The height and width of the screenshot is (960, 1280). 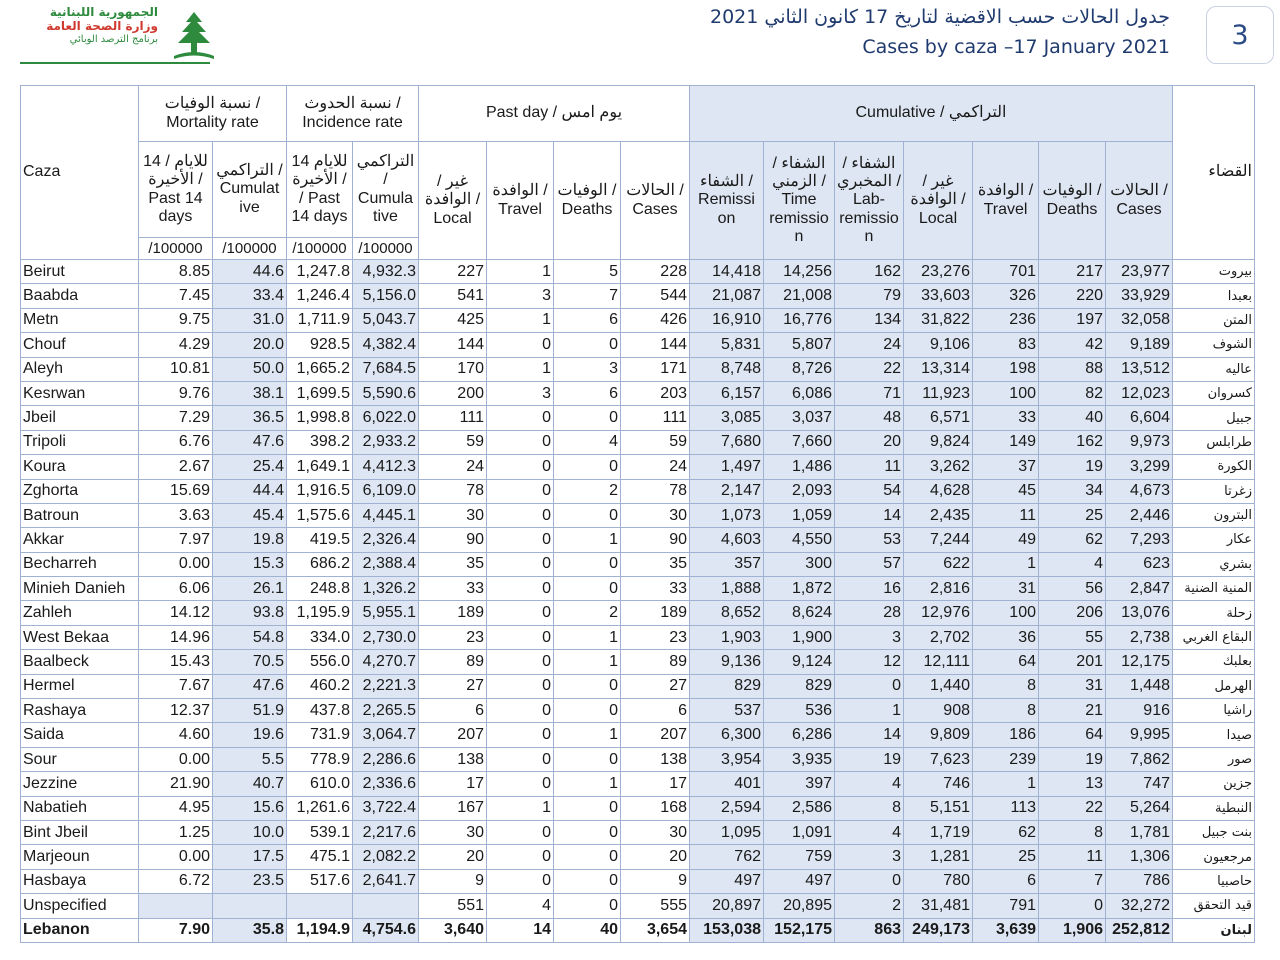 I want to click on caza-arabic-cell: كسروان, so click(x=1213, y=393).